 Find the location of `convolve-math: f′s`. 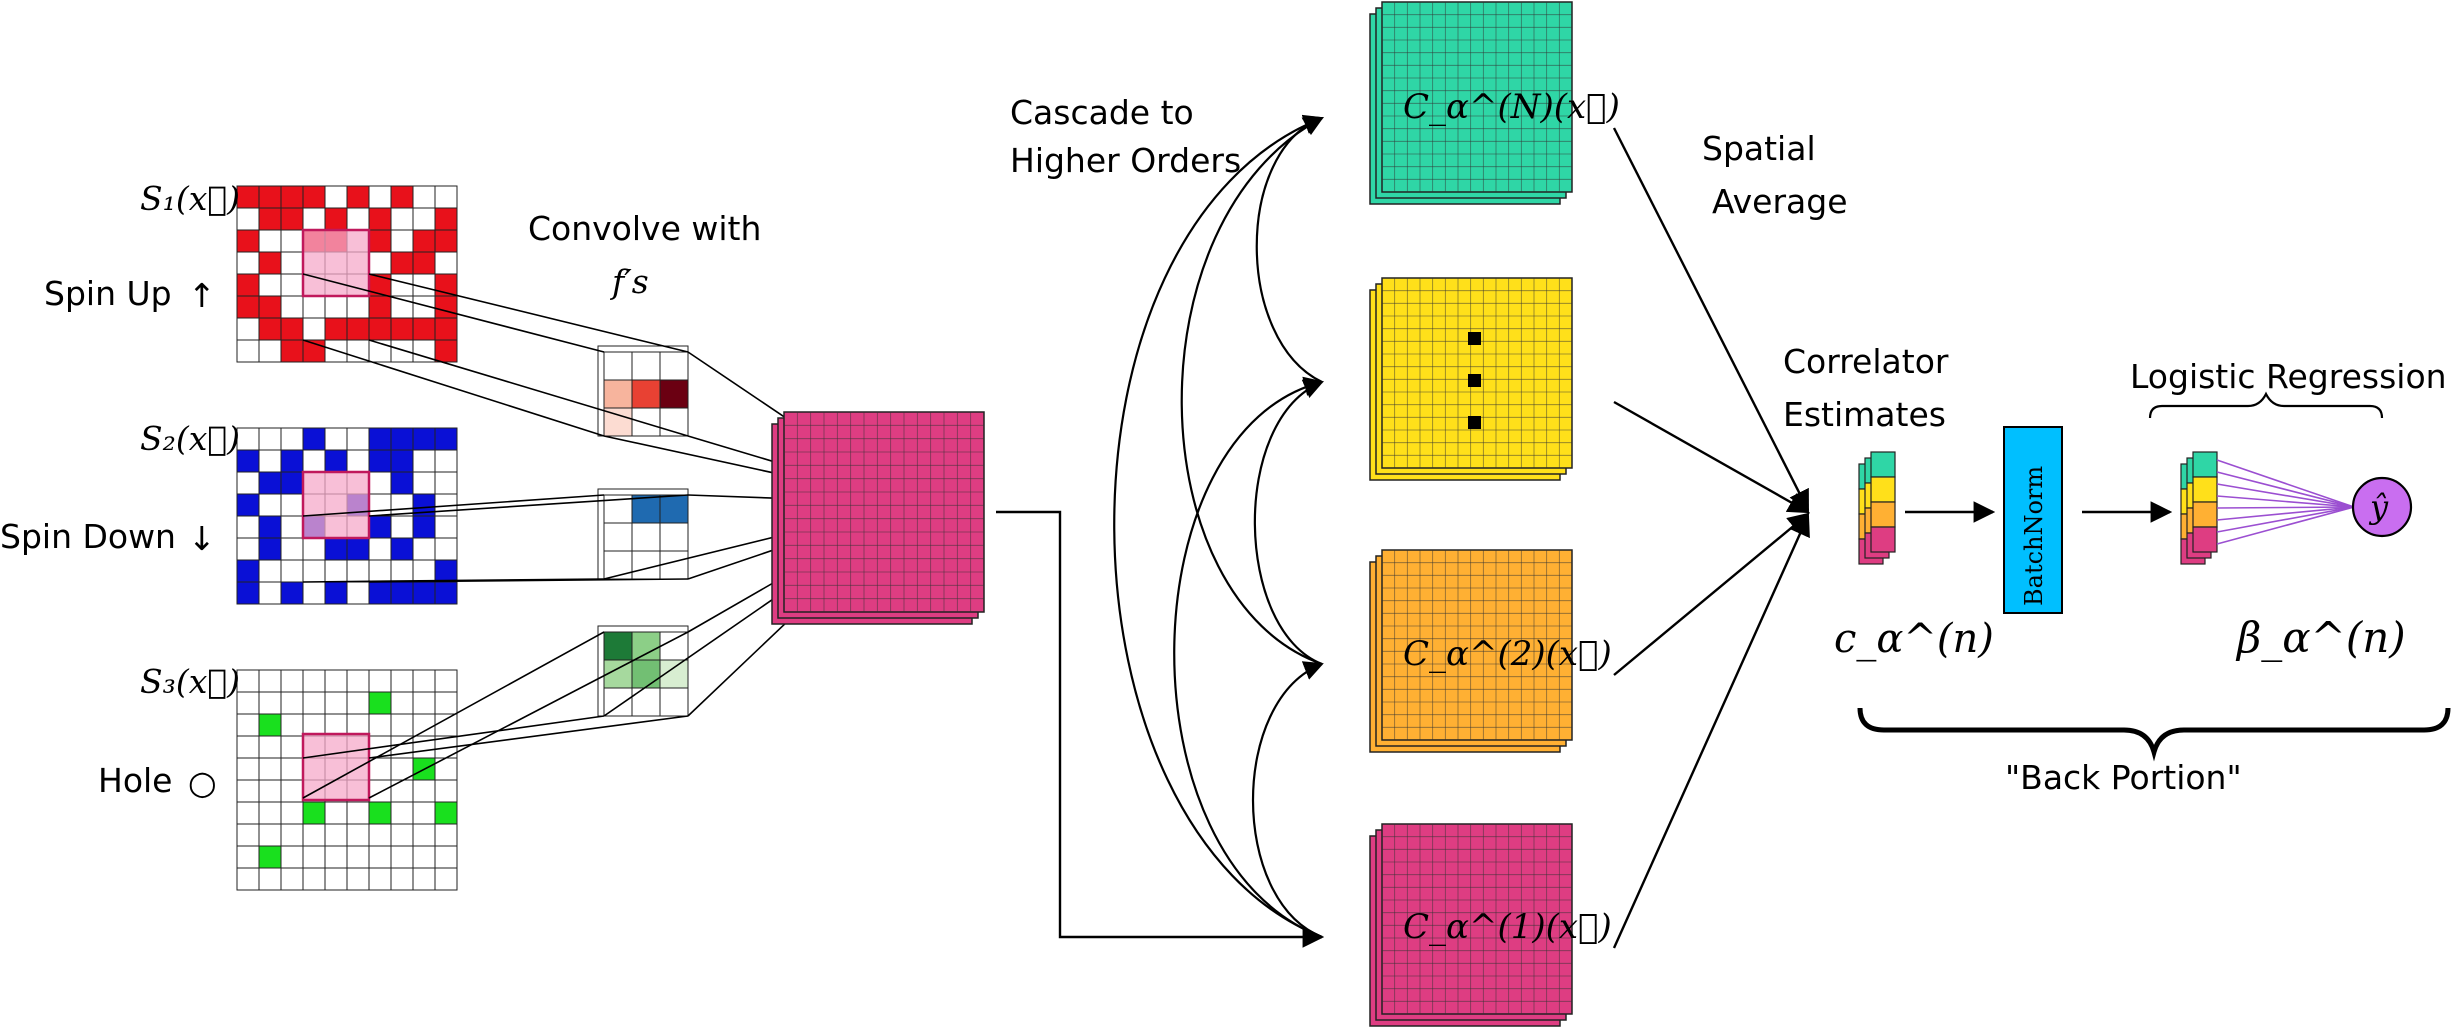

convolve-math: f′s is located at coordinates (629, 281).